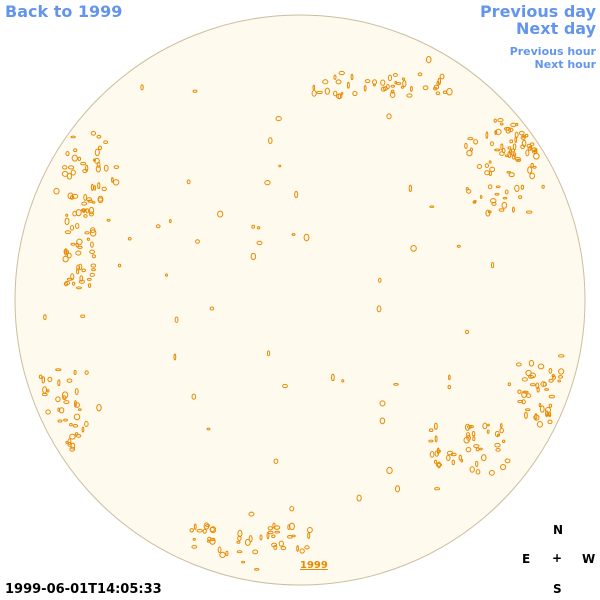 The width and height of the screenshot is (600, 600). Describe the element at coordinates (556, 28) in the screenshot. I see `next-day-link: Next day` at that location.